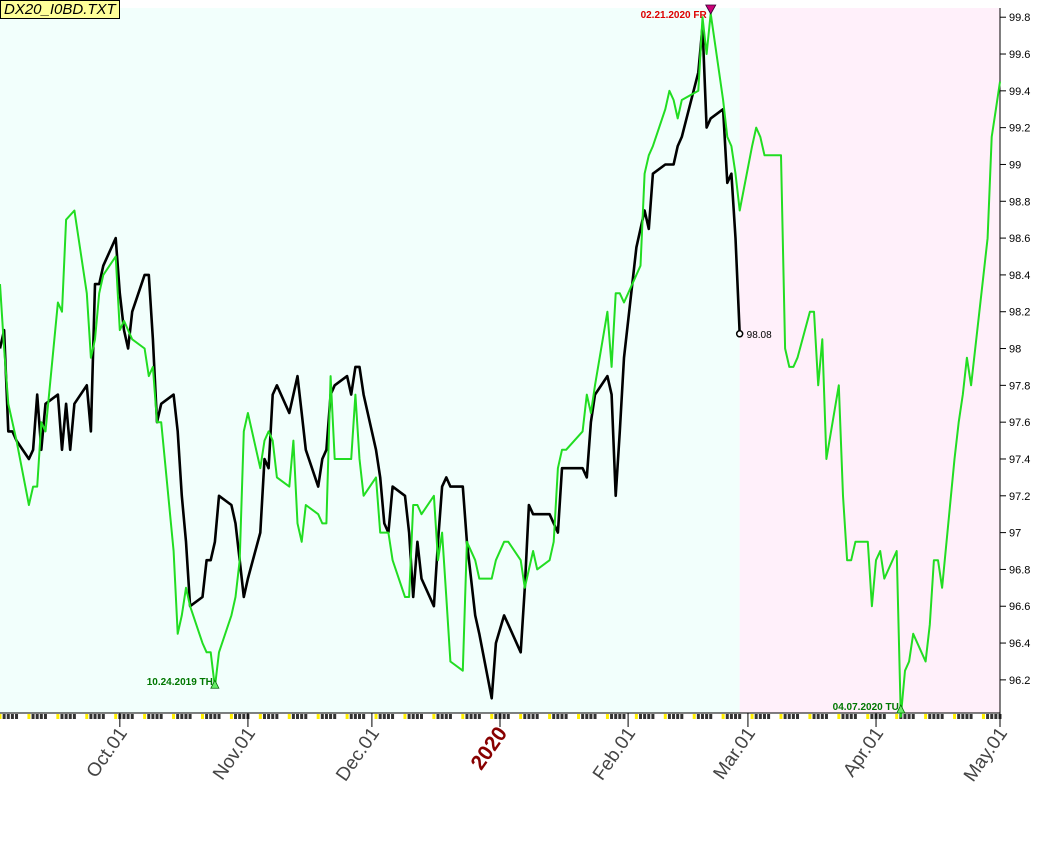  What do you see at coordinates (986, 755) in the screenshot?
I see `x-tick-label: May.01` at bounding box center [986, 755].